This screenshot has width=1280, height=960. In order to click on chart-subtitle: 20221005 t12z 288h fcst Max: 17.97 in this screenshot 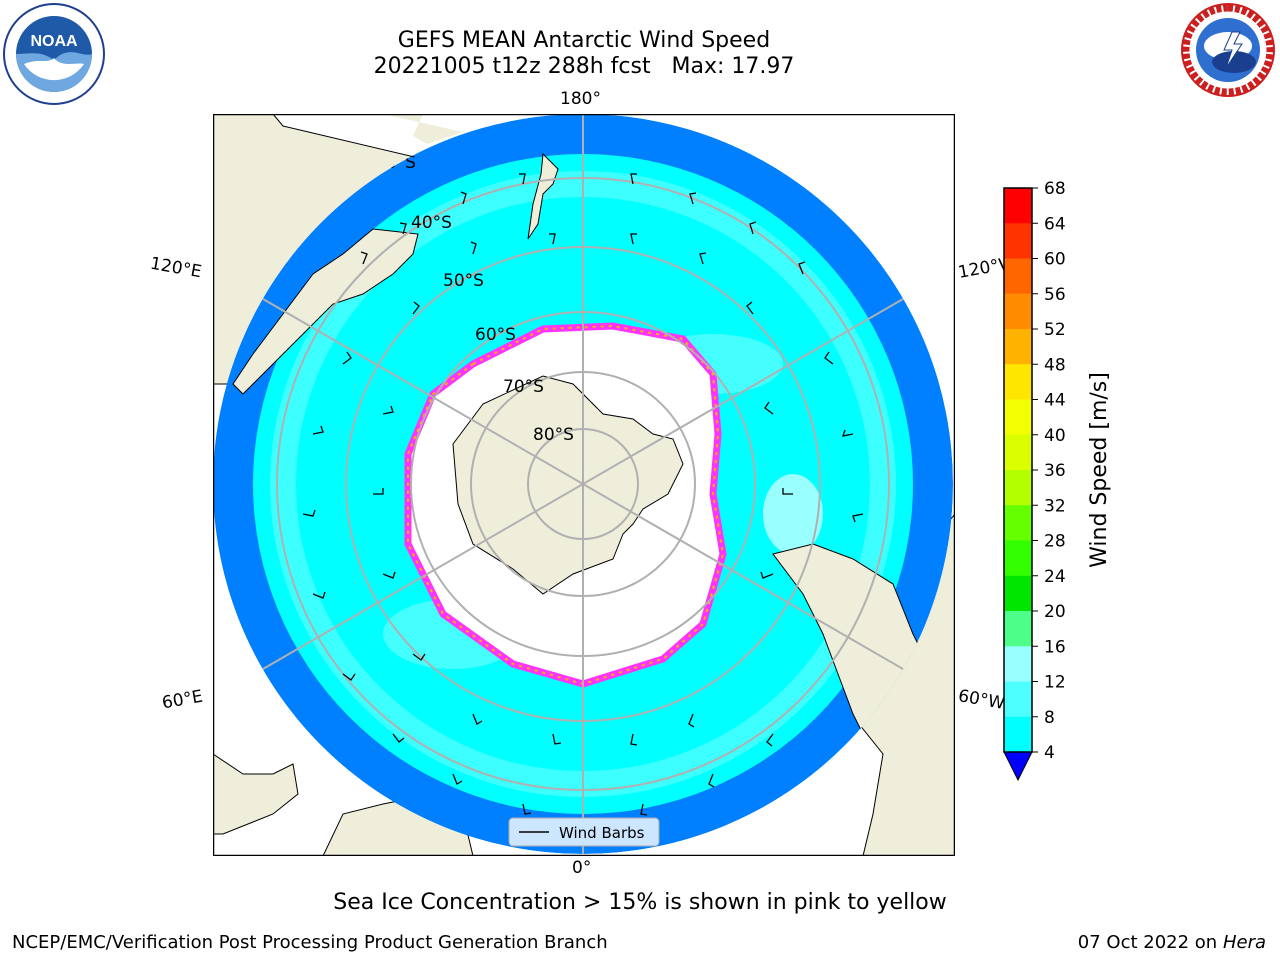, I will do `click(584, 66)`.